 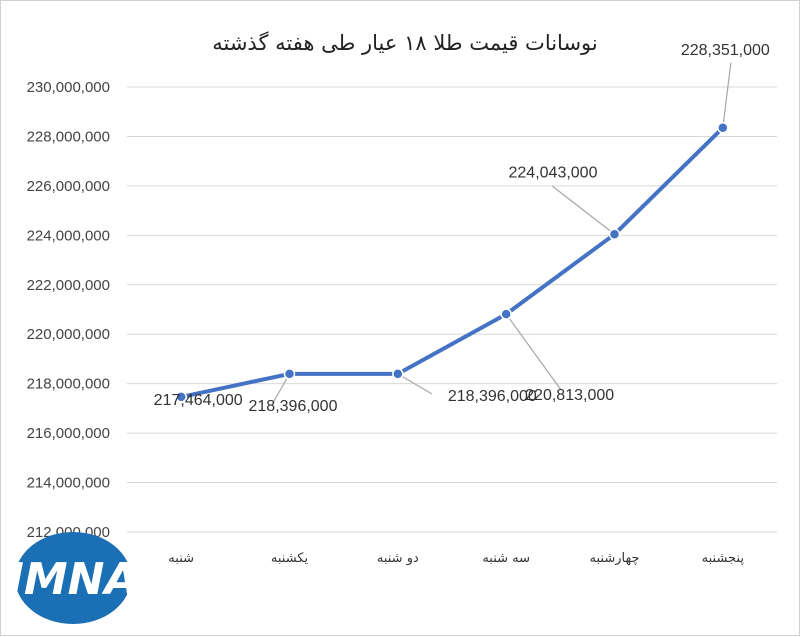 I want to click on x-tick-label: یکشنبه, so click(x=290, y=558).